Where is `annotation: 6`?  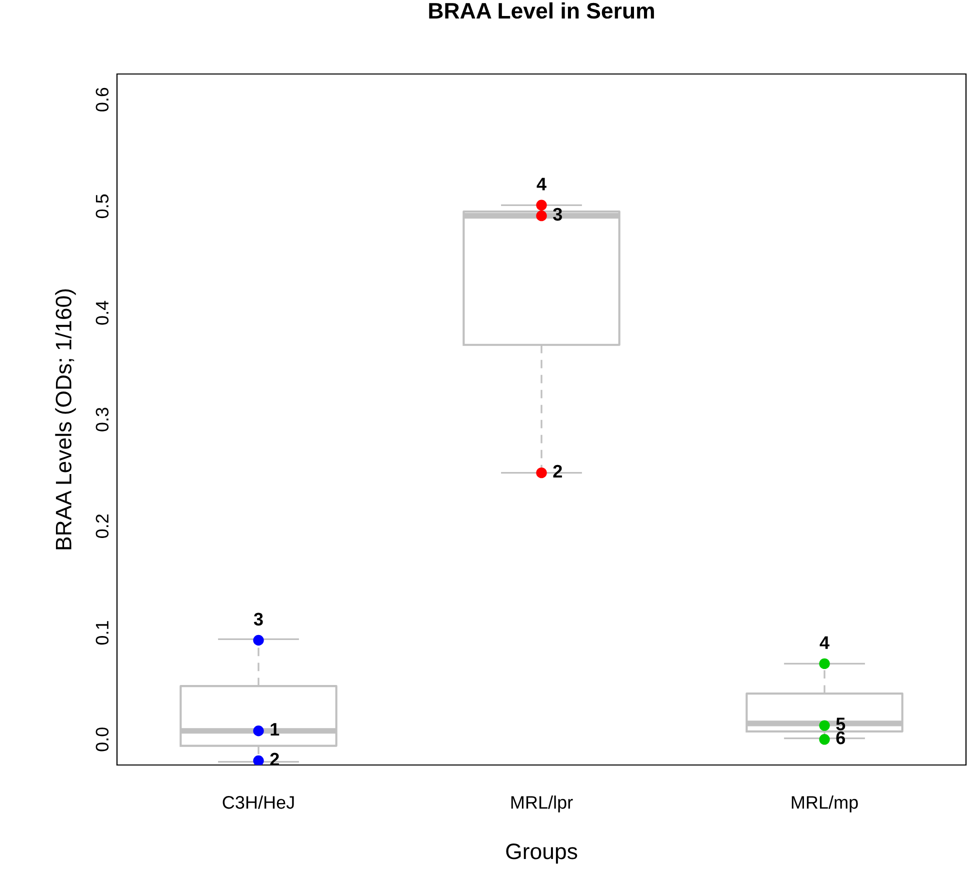 annotation: 6 is located at coordinates (840, 737).